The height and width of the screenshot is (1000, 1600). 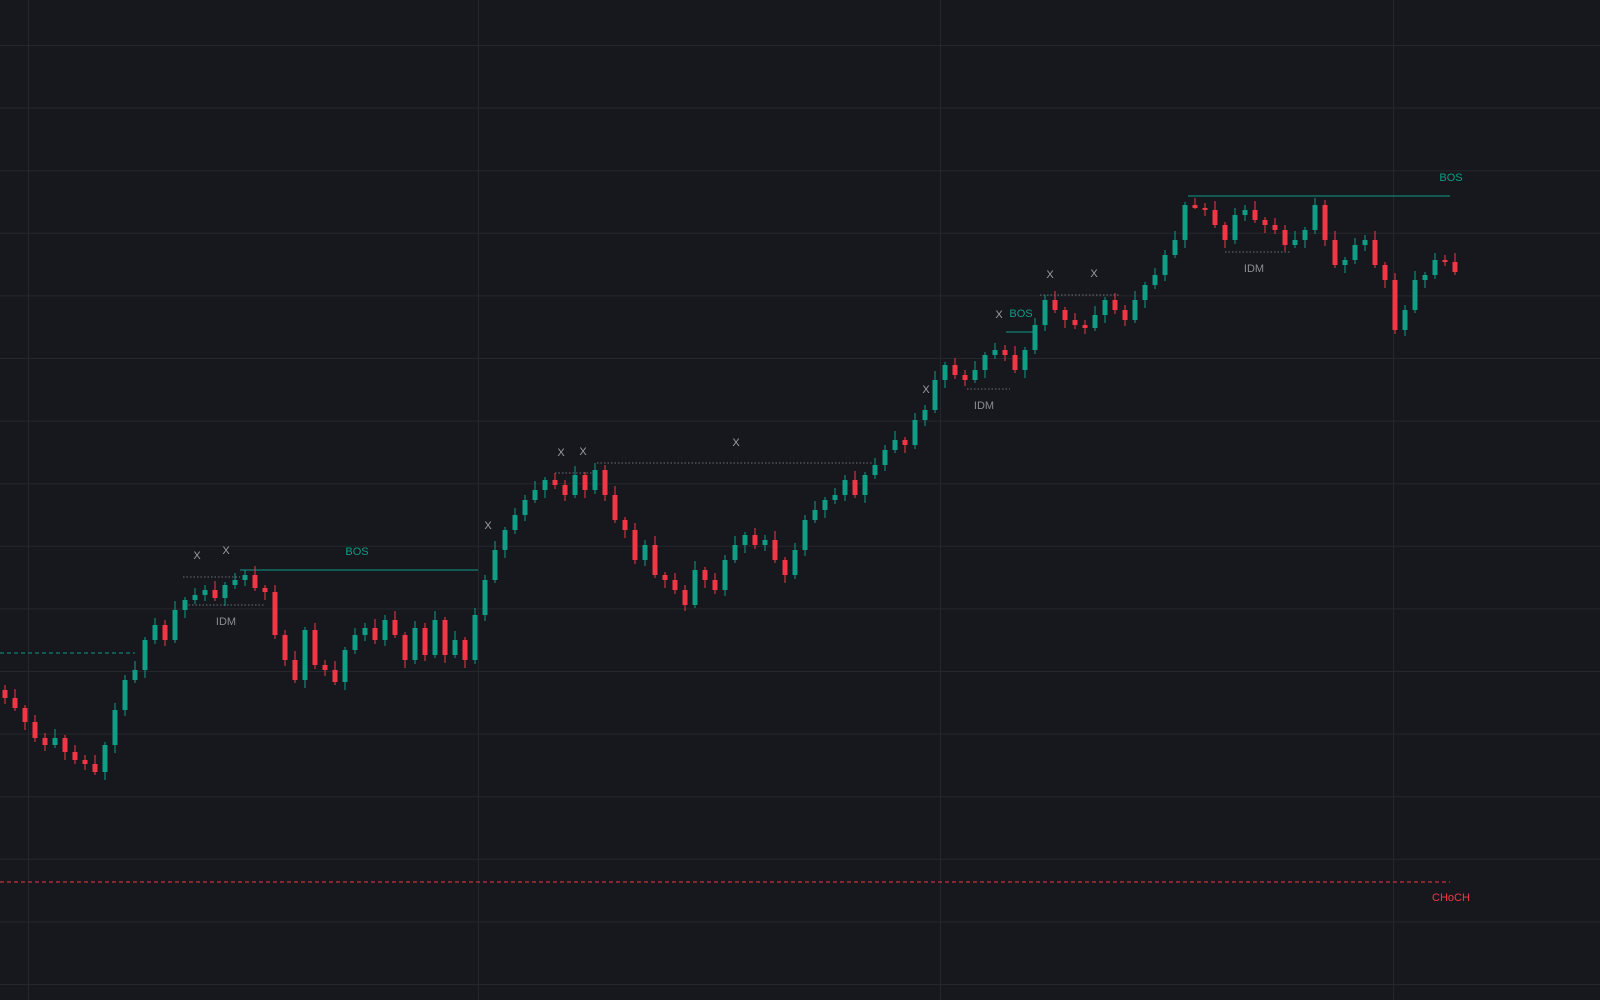 What do you see at coordinates (1020, 314) in the screenshot?
I see `annotation-label: BOS` at bounding box center [1020, 314].